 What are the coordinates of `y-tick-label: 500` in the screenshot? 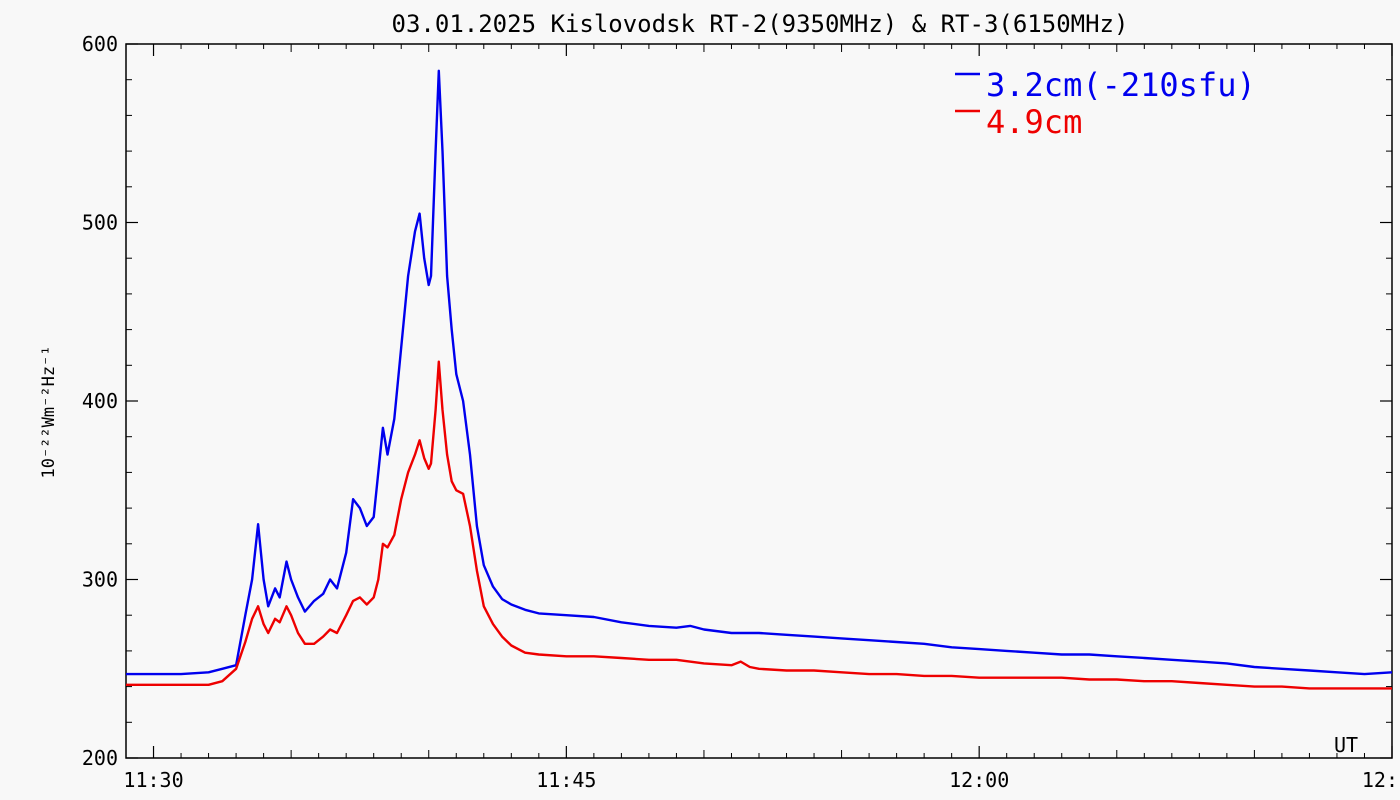 It's located at (100, 223).